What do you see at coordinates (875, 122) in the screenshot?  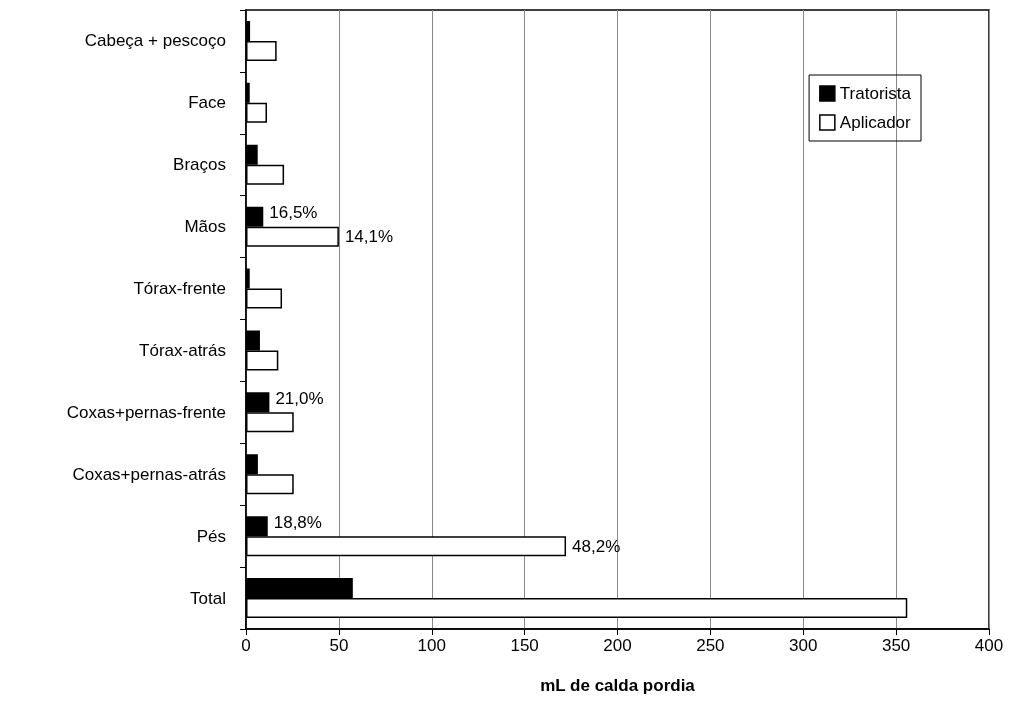 I see `legend-label: Aplicador` at bounding box center [875, 122].